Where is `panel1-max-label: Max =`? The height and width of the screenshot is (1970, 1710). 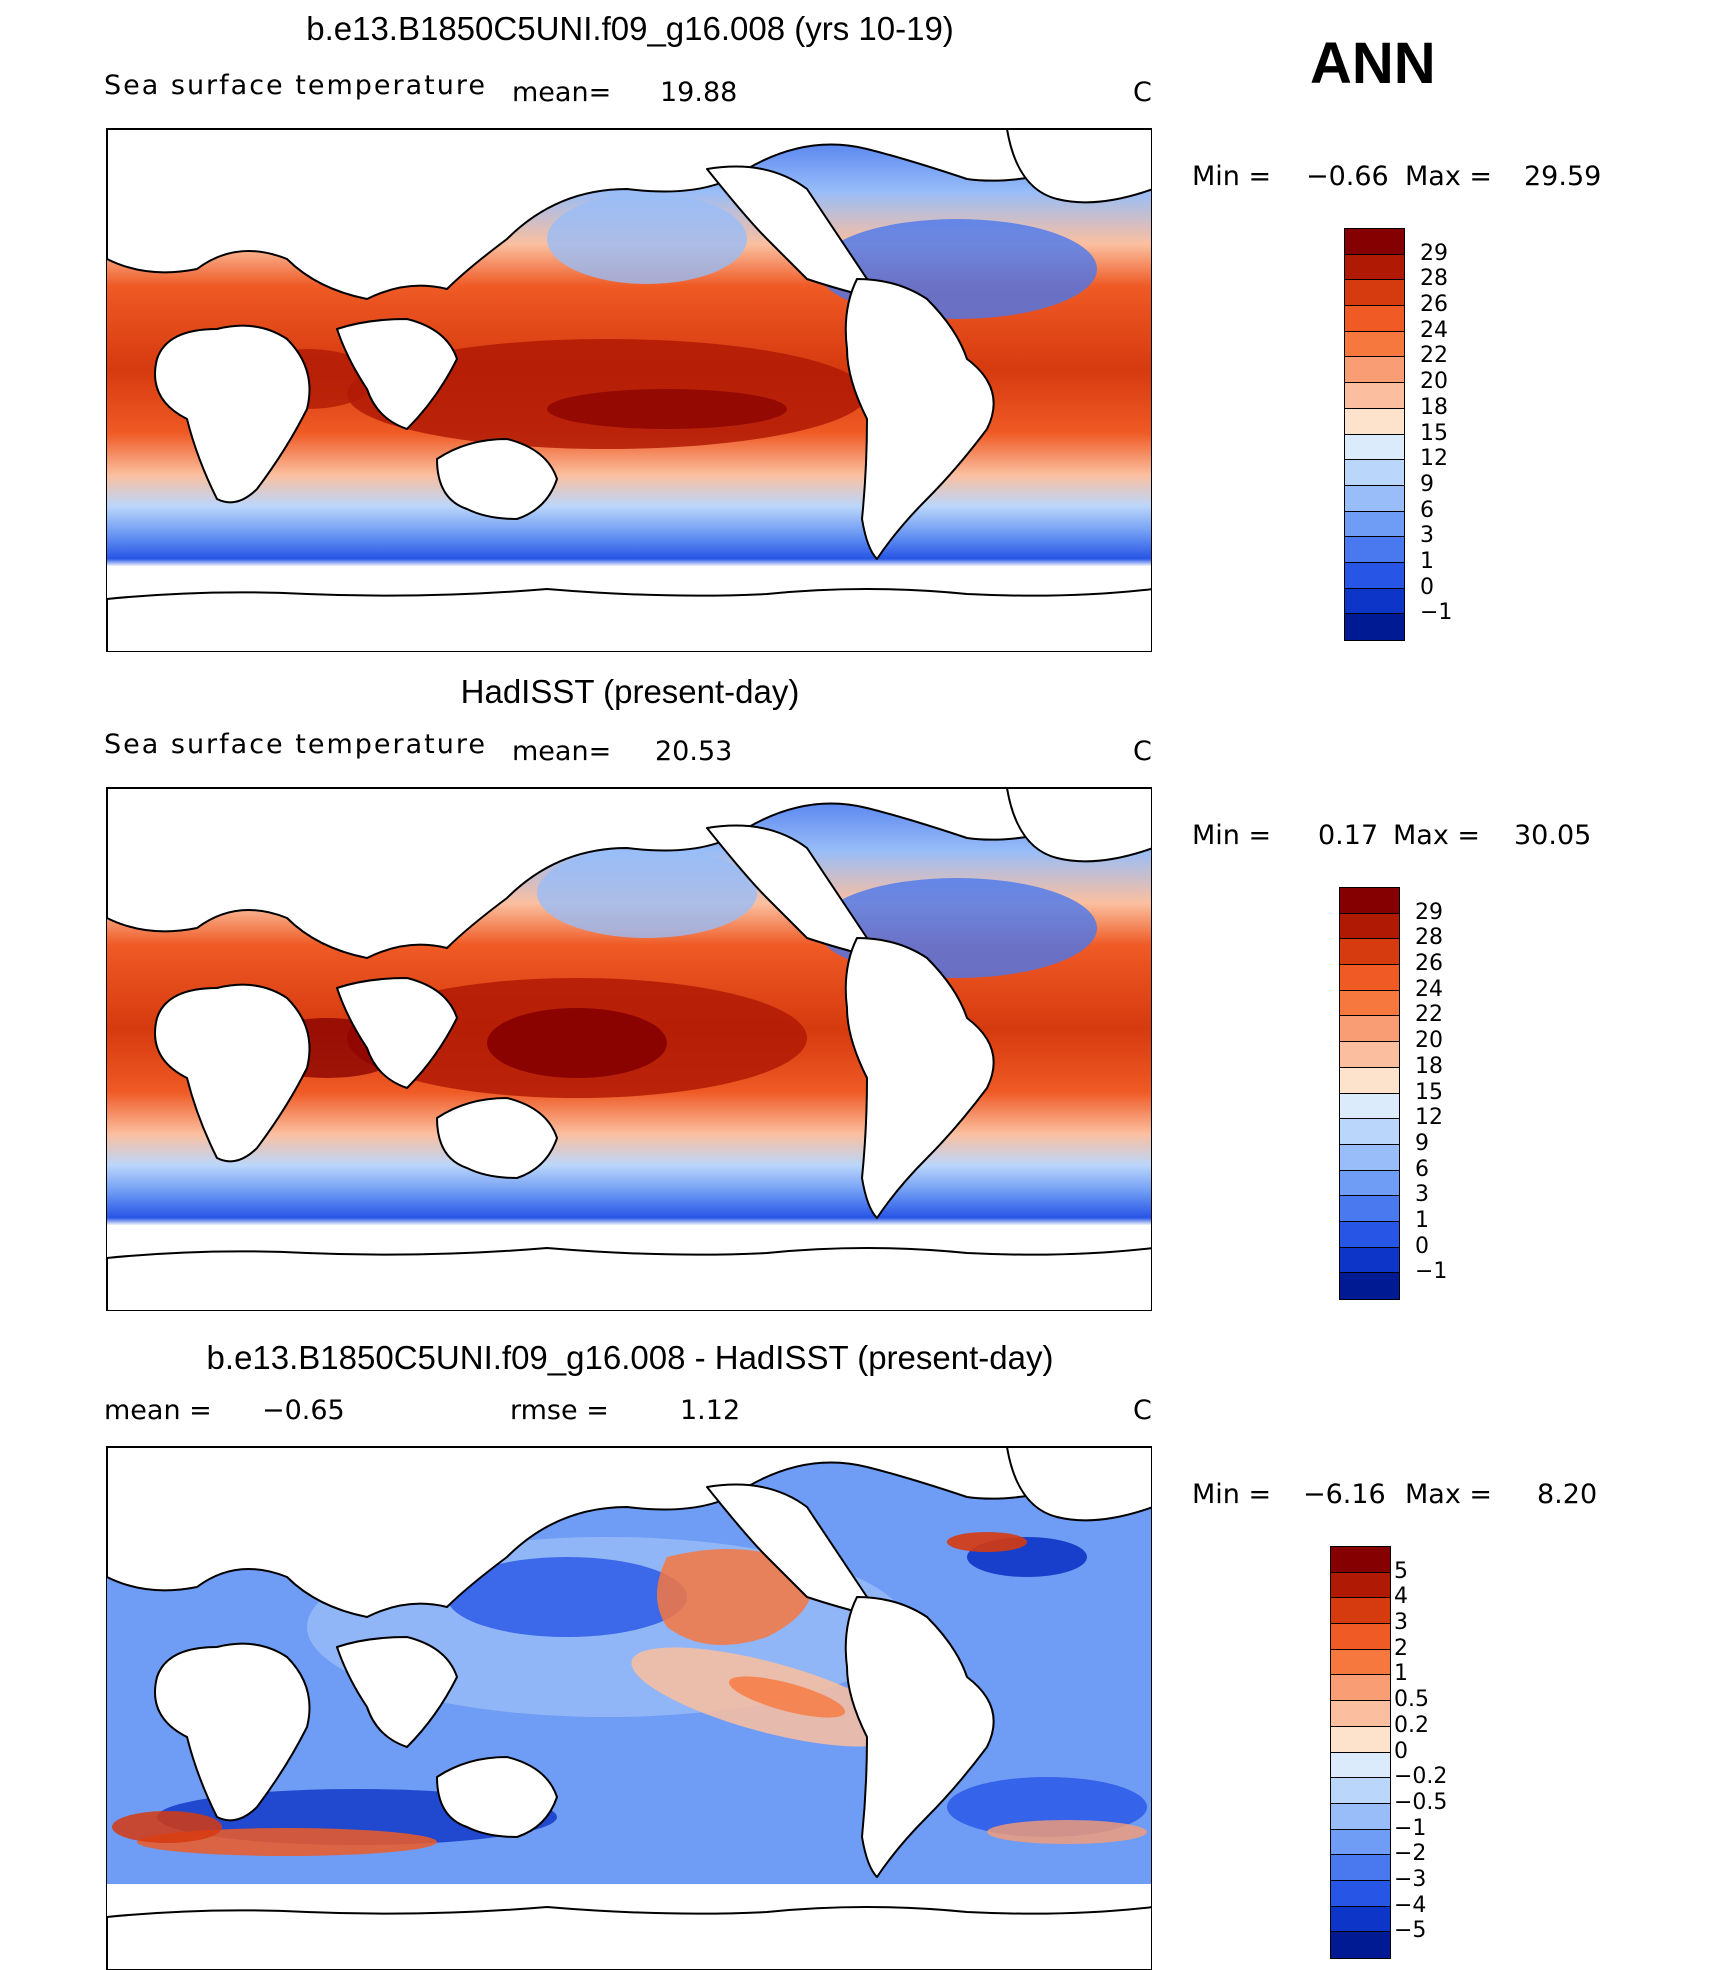 panel1-max-label: Max = is located at coordinates (1449, 176).